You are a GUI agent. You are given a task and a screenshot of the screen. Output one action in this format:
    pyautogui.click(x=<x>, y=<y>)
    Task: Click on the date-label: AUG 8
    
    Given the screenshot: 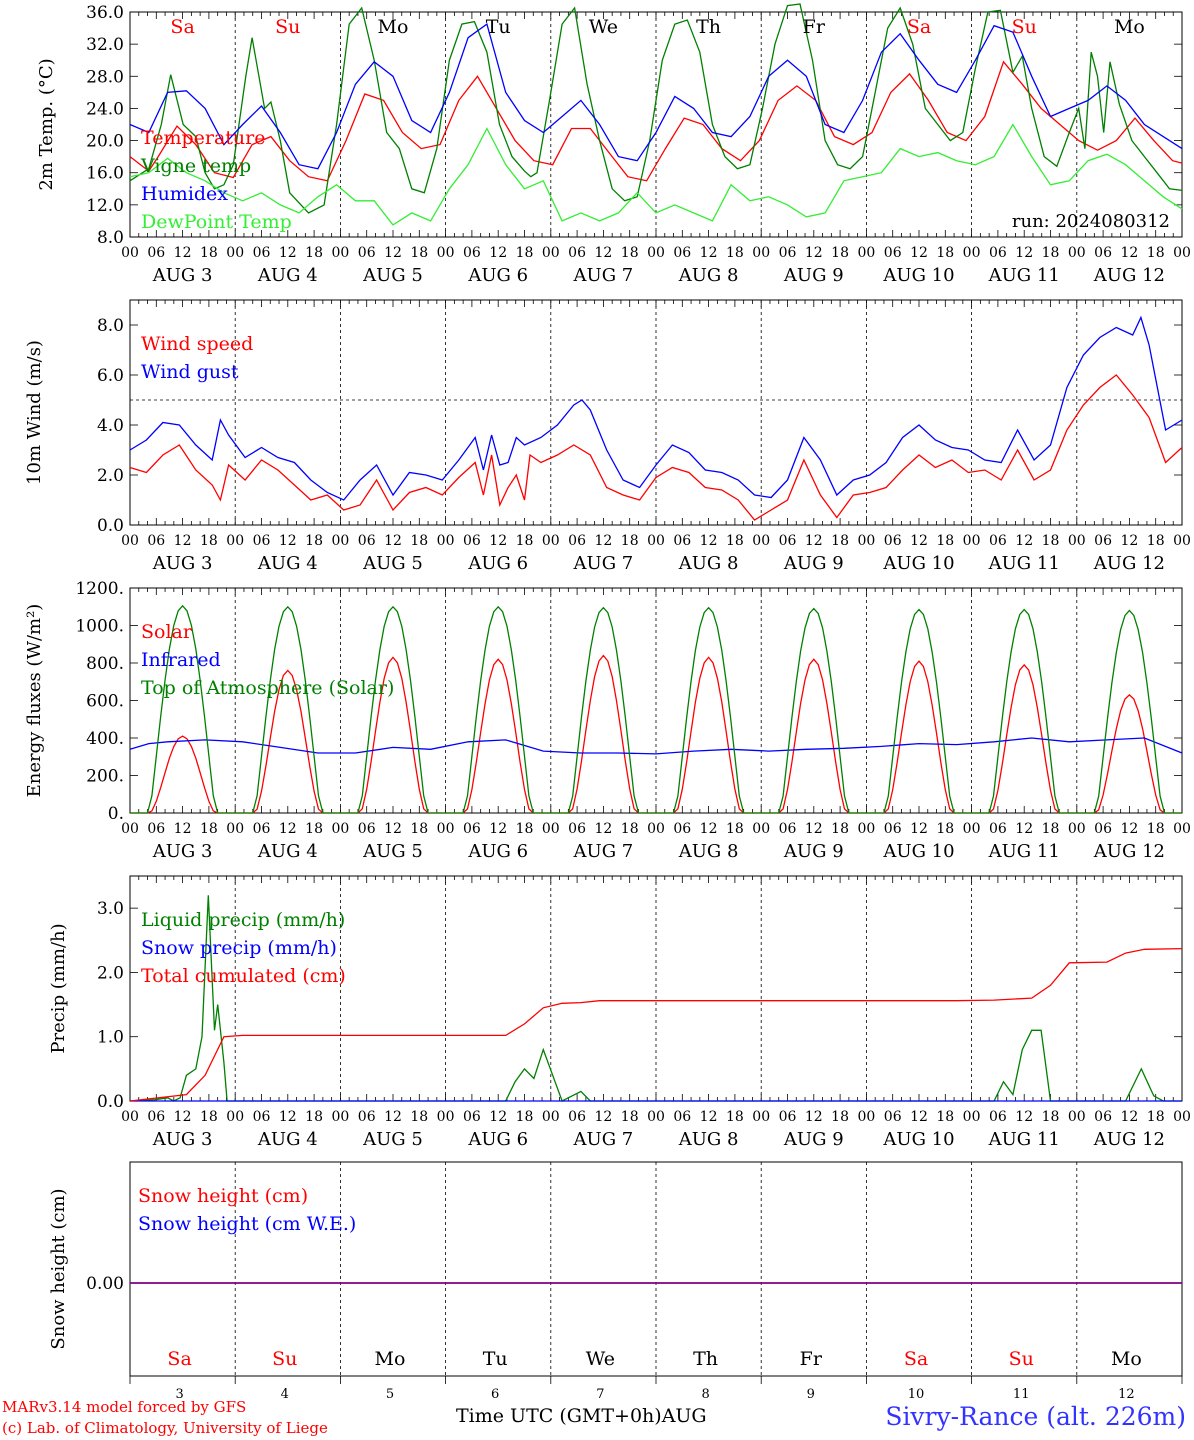 What is the action you would take?
    pyautogui.click(x=708, y=563)
    